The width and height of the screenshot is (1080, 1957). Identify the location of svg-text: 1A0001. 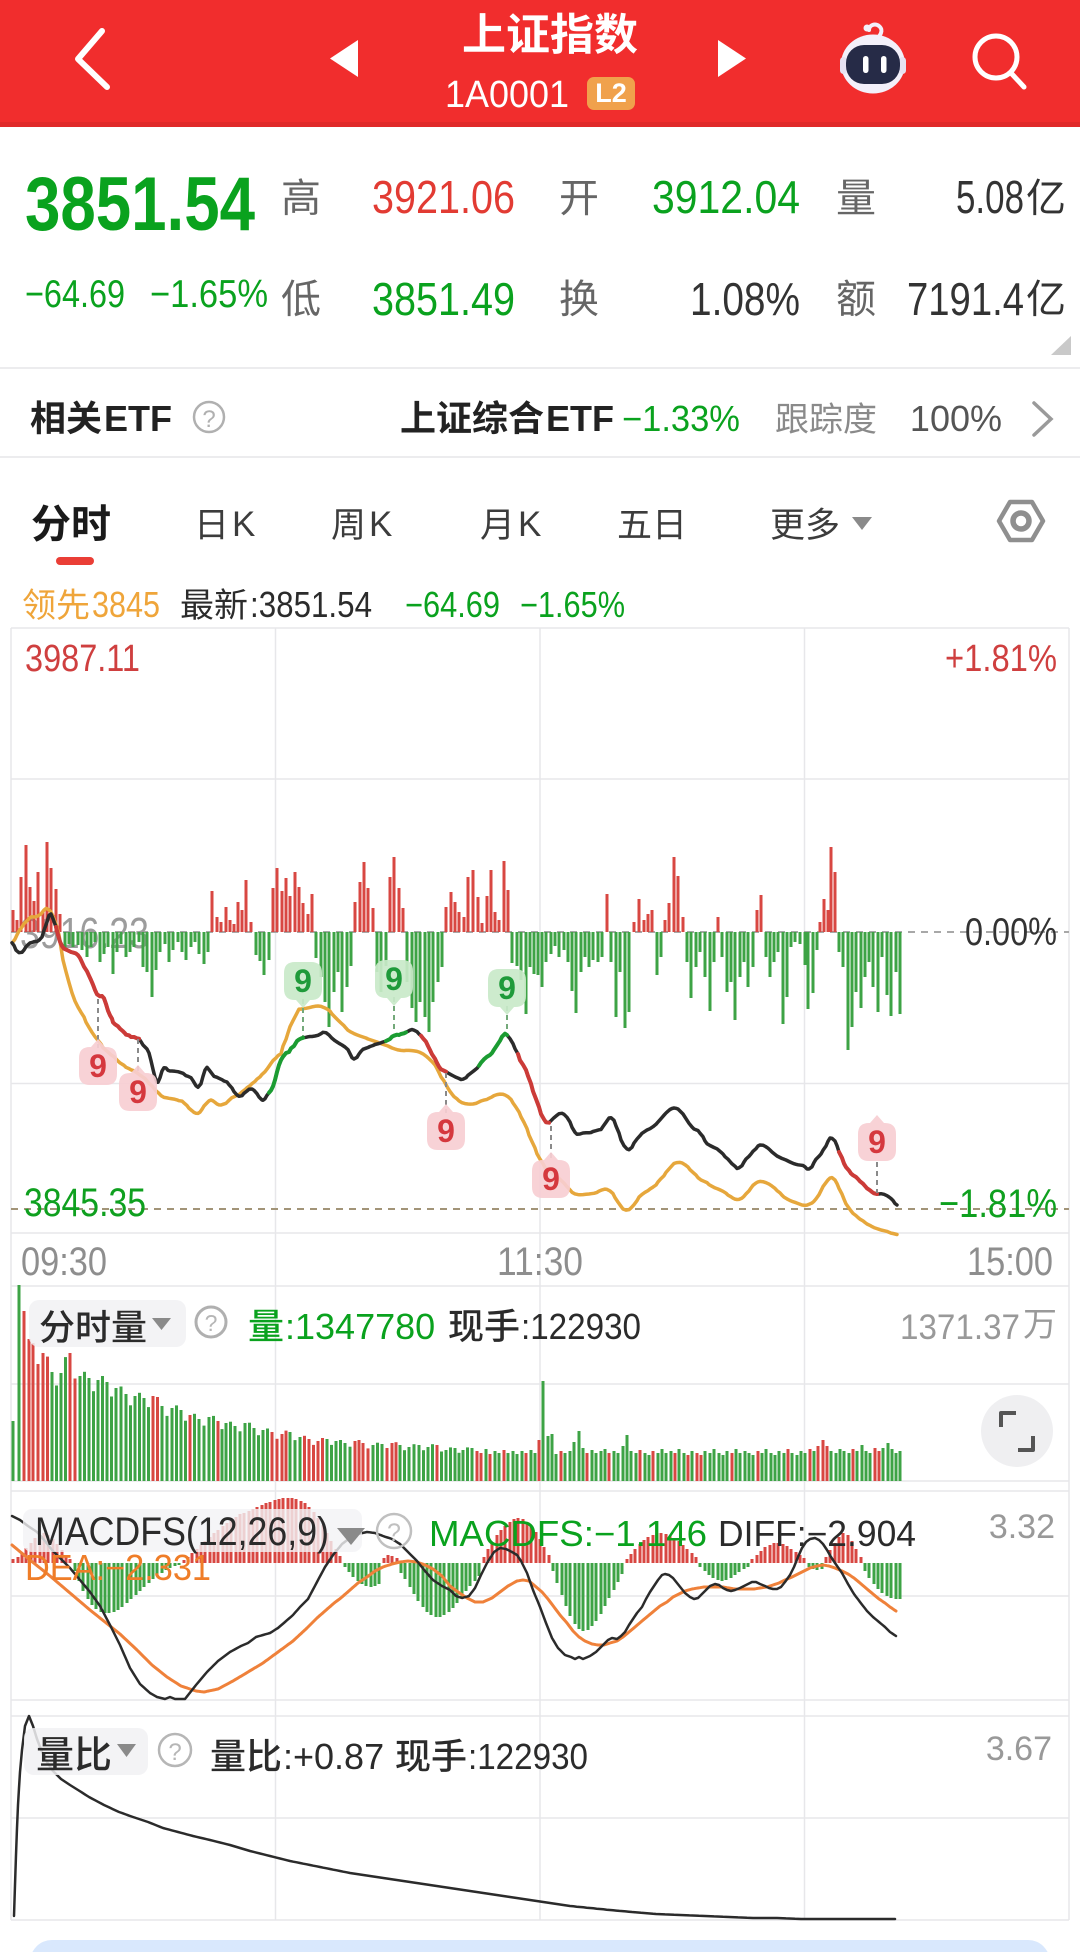
(507, 95).